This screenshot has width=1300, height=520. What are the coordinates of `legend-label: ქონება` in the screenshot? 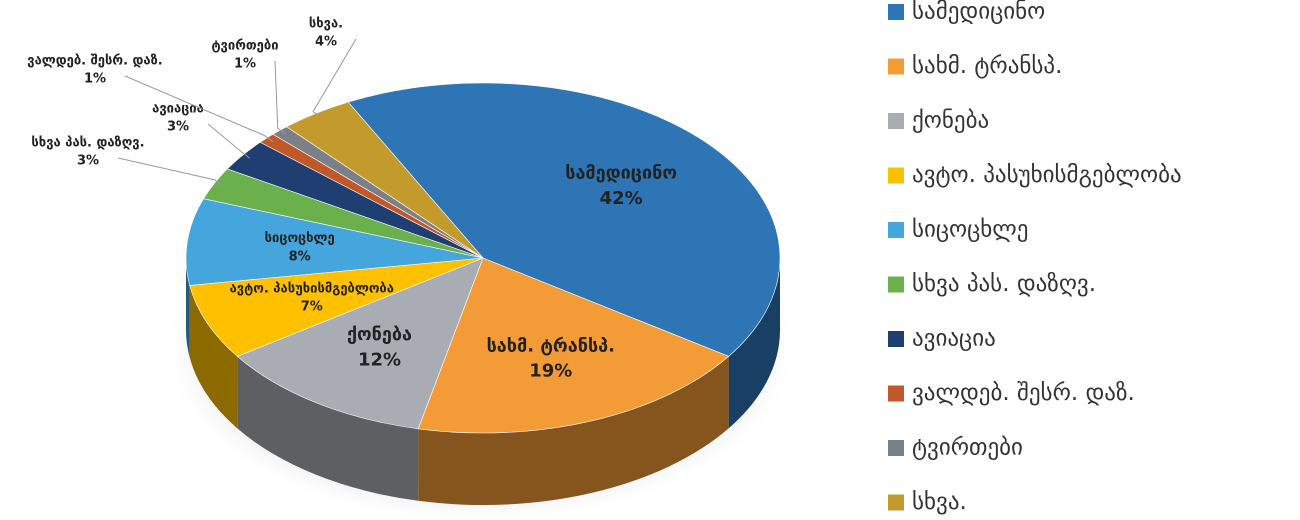 It's located at (950, 121).